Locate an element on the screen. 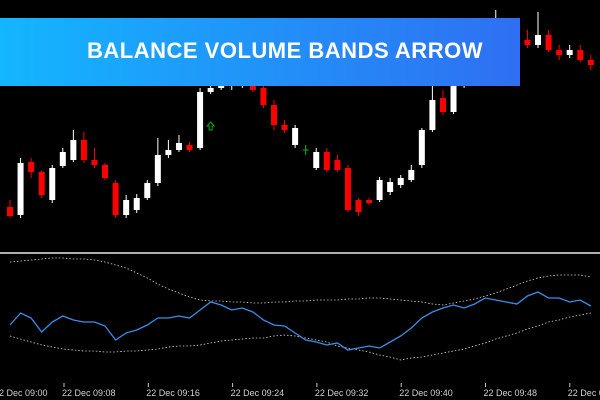 The image size is (600, 400). signal-arrow is located at coordinates (211, 126).